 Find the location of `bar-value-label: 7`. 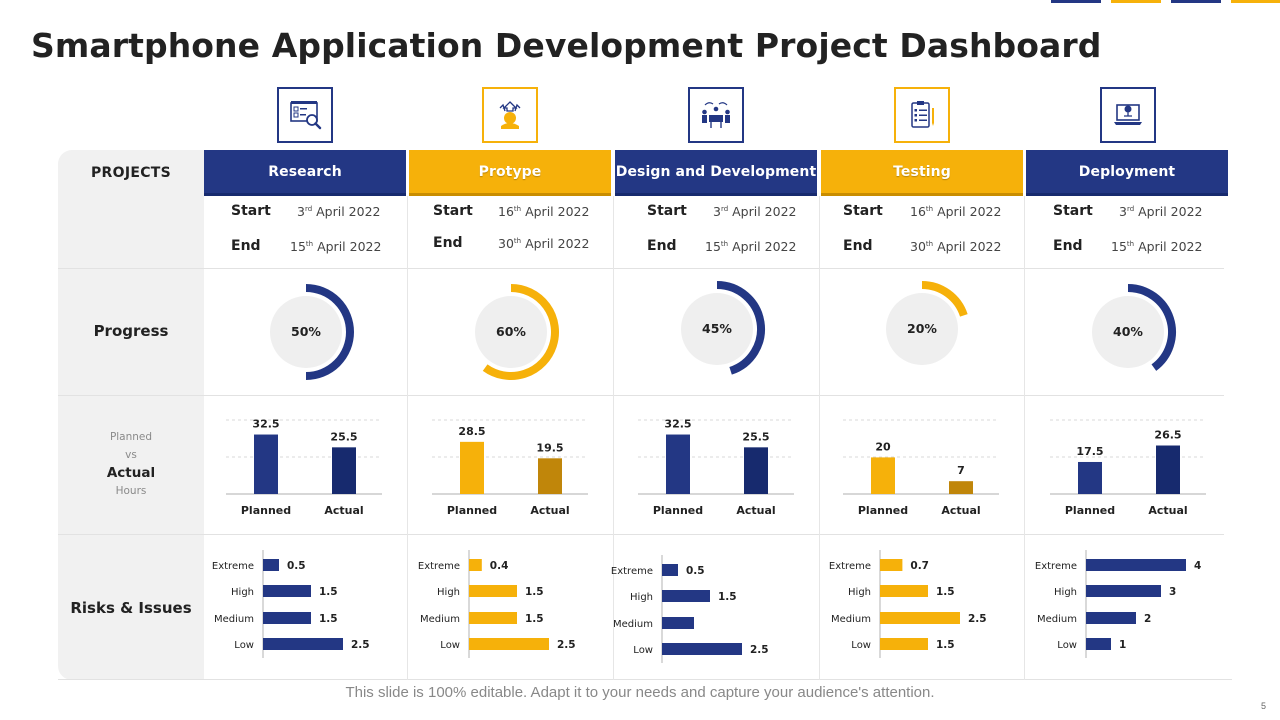

bar-value-label: 7 is located at coordinates (961, 470).